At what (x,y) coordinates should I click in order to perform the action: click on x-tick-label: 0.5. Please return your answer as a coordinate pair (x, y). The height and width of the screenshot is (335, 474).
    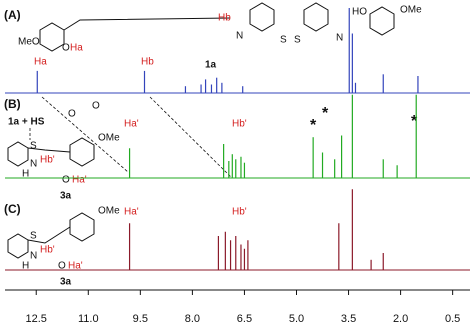
    Looking at the image, I should click on (452, 319).